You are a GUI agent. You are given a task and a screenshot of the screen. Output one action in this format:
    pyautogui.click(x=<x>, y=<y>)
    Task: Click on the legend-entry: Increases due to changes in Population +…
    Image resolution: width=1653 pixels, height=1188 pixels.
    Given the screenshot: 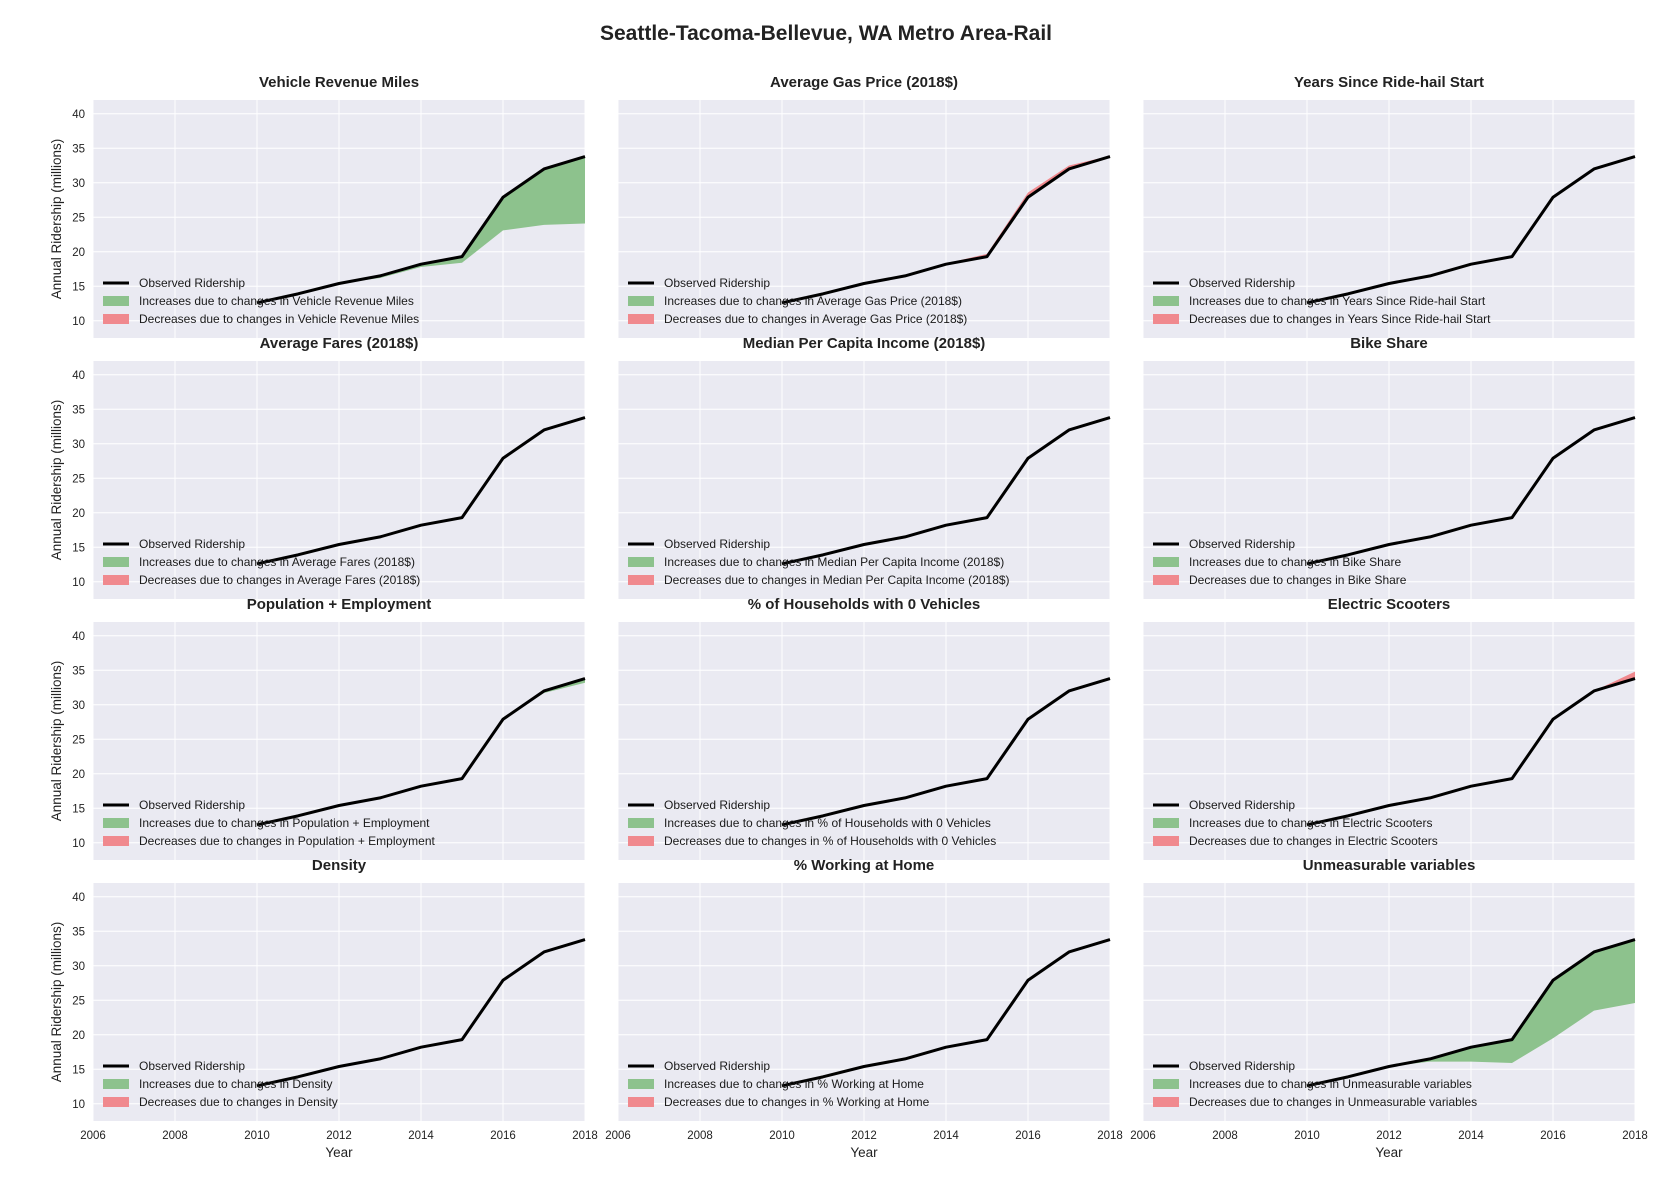 What is the action you would take?
    pyautogui.click(x=284, y=823)
    